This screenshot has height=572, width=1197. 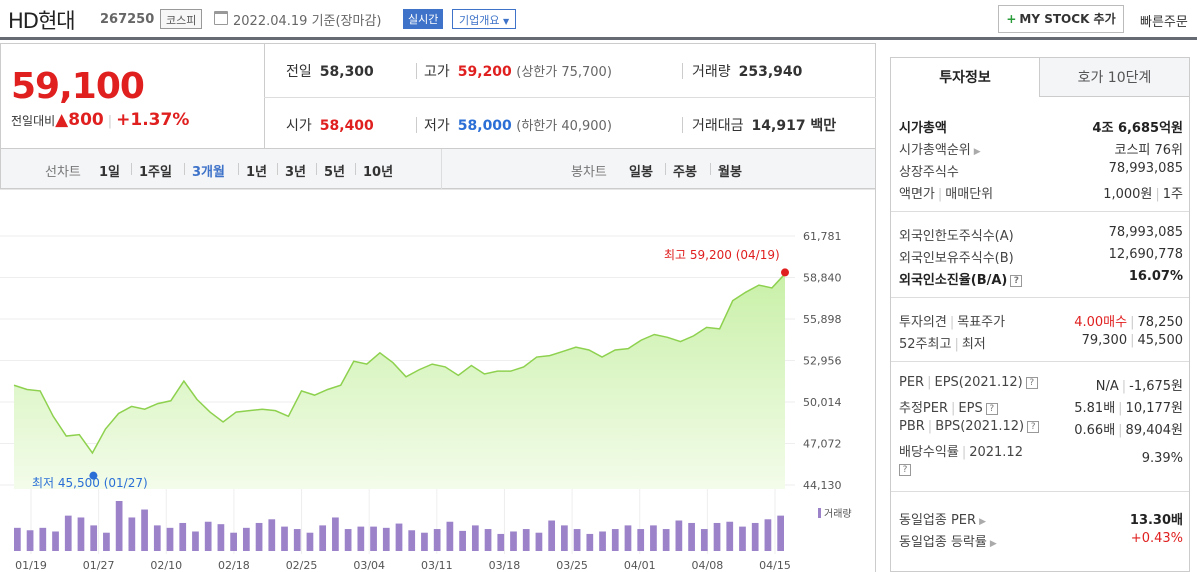 I want to click on chevron-down-icon: ▼, so click(x=506, y=21).